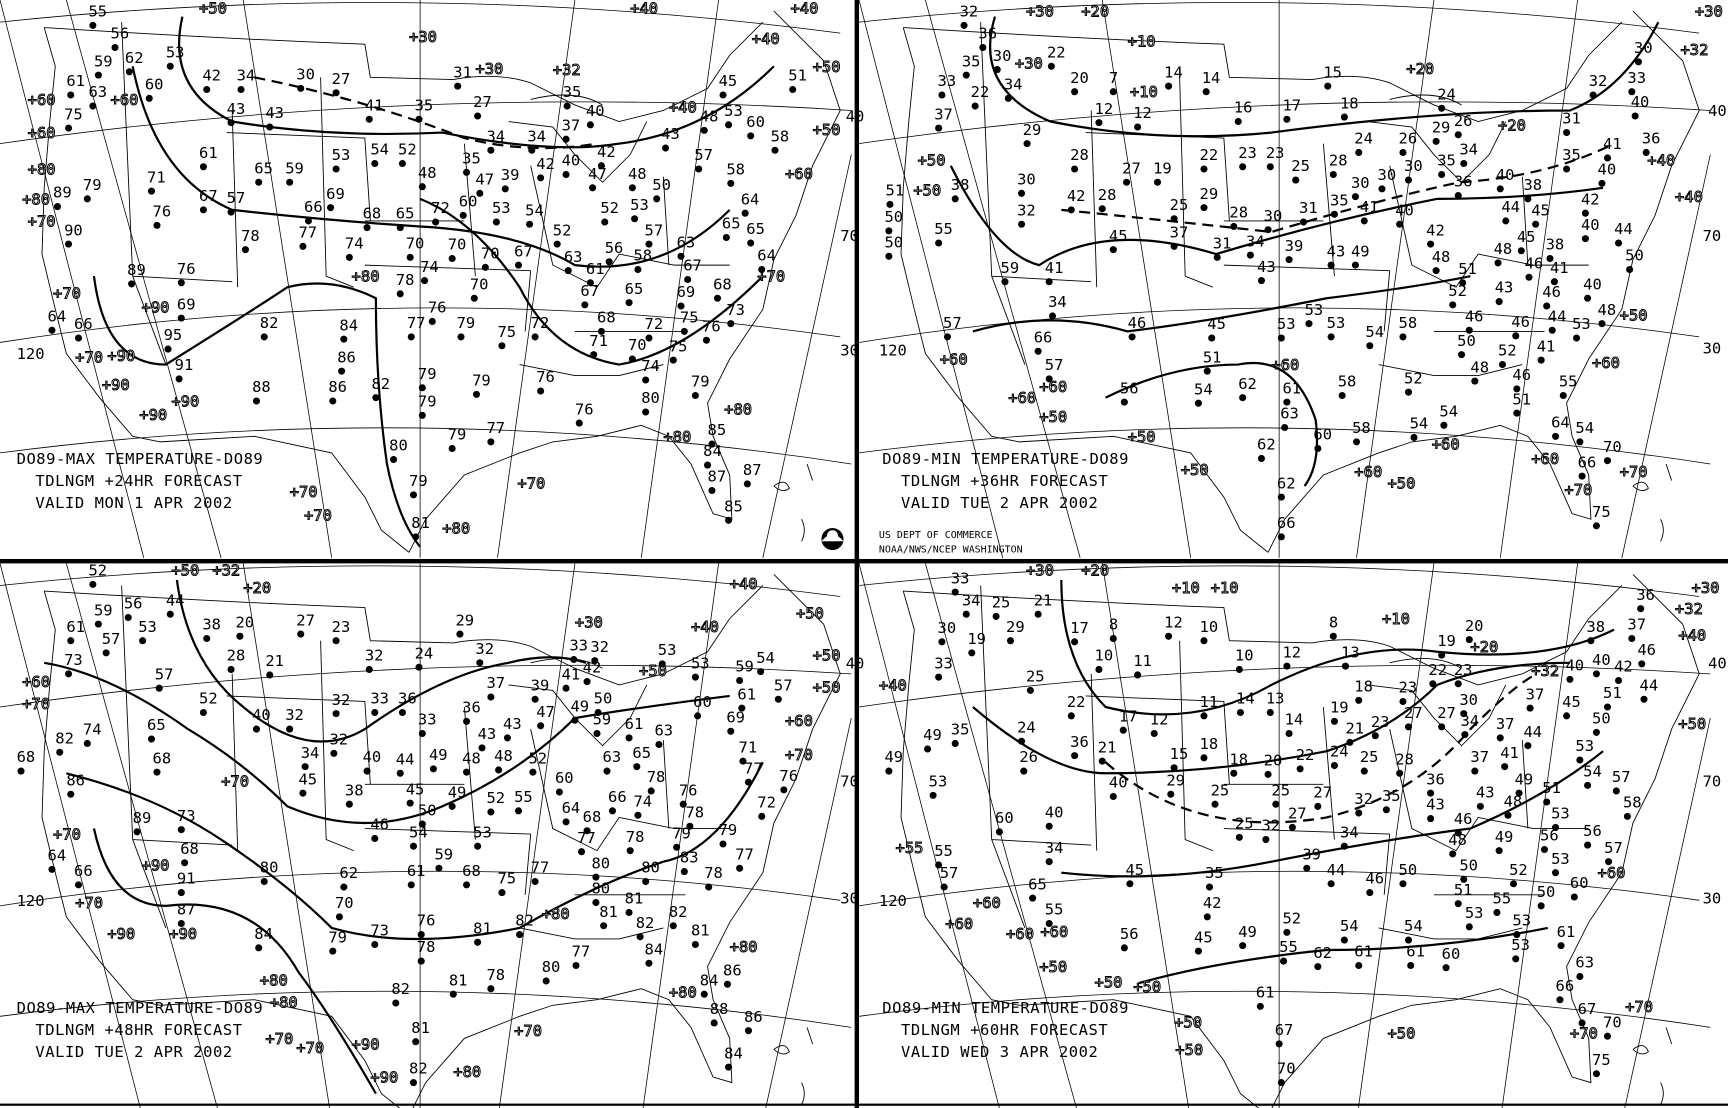 This screenshot has height=1108, width=1728. What do you see at coordinates (717, 477) in the screenshot?
I see `station-value: 87` at bounding box center [717, 477].